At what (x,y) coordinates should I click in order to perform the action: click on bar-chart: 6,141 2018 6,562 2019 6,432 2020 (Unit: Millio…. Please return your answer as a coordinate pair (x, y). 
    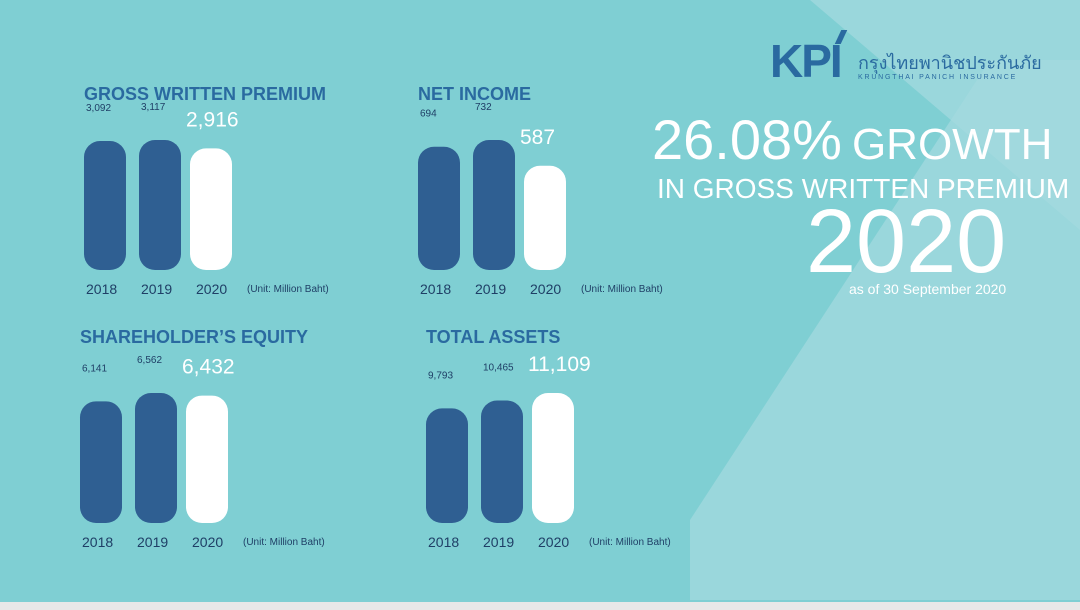
    Looking at the image, I should click on (202, 452).